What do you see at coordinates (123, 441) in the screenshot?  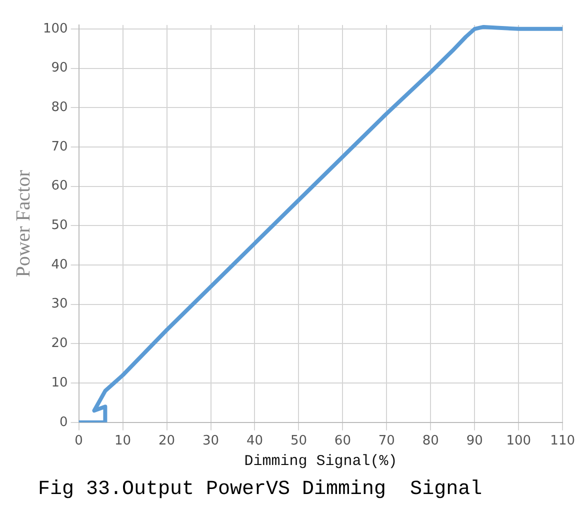 I see `x-tick-label: 10` at bounding box center [123, 441].